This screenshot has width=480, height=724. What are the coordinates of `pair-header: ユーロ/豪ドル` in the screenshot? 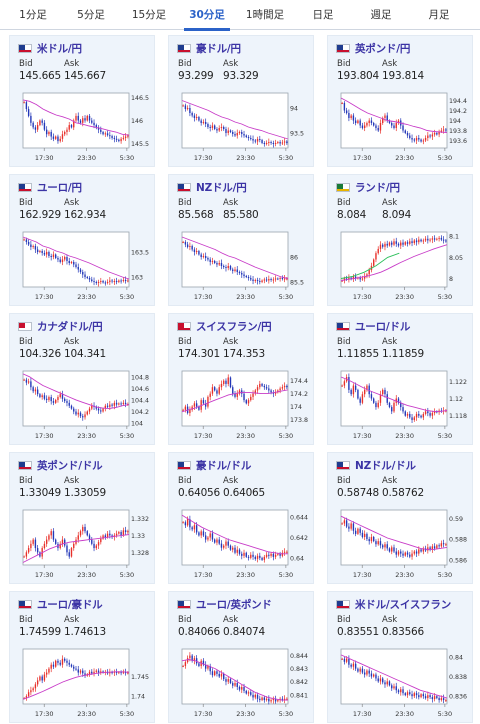 It's located at (60, 604).